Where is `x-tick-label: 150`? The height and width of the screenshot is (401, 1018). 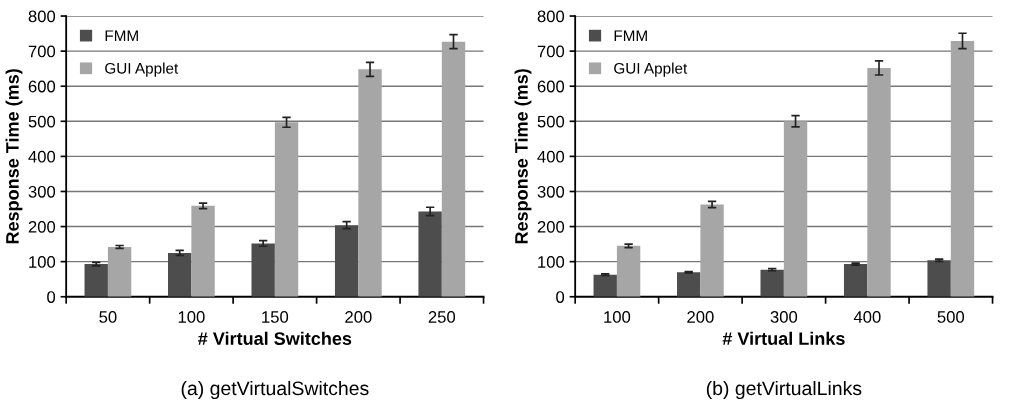
x-tick-label: 150 is located at coordinates (275, 317).